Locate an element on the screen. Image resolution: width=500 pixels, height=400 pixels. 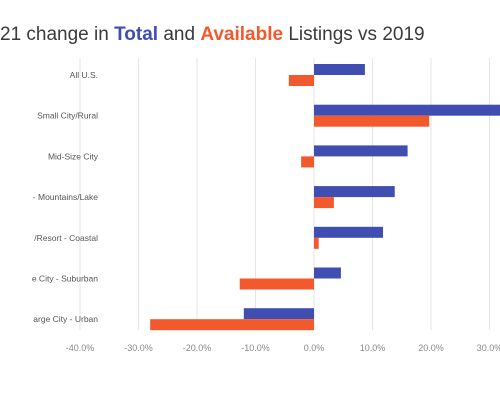
x-tick-label: -40.0% is located at coordinates (80, 348).